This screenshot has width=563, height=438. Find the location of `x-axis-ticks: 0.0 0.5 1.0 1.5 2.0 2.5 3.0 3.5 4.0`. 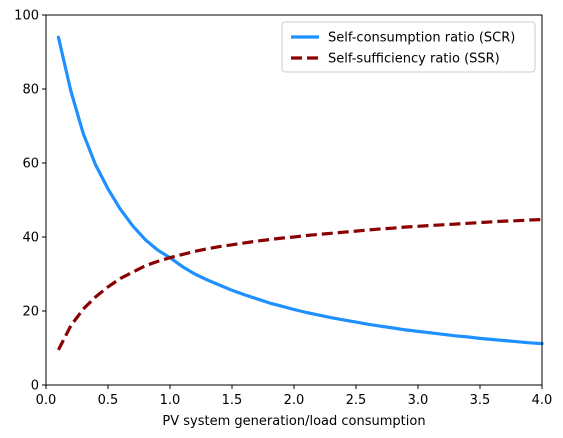

x-axis-ticks: 0.0 0.5 1.0 1.5 2.0 2.5 3.0 3.5 4.0 is located at coordinates (294, 396).